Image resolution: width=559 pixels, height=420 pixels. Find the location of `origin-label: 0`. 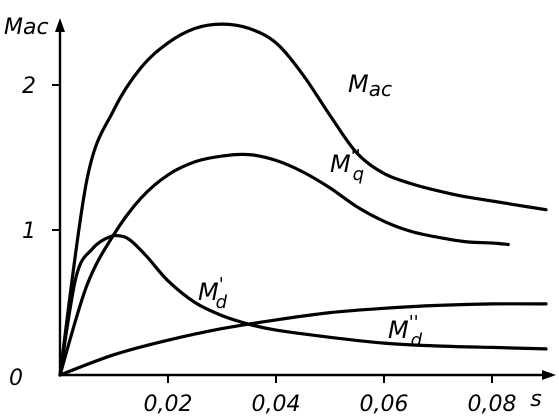

origin-label: 0 is located at coordinates (16, 378).